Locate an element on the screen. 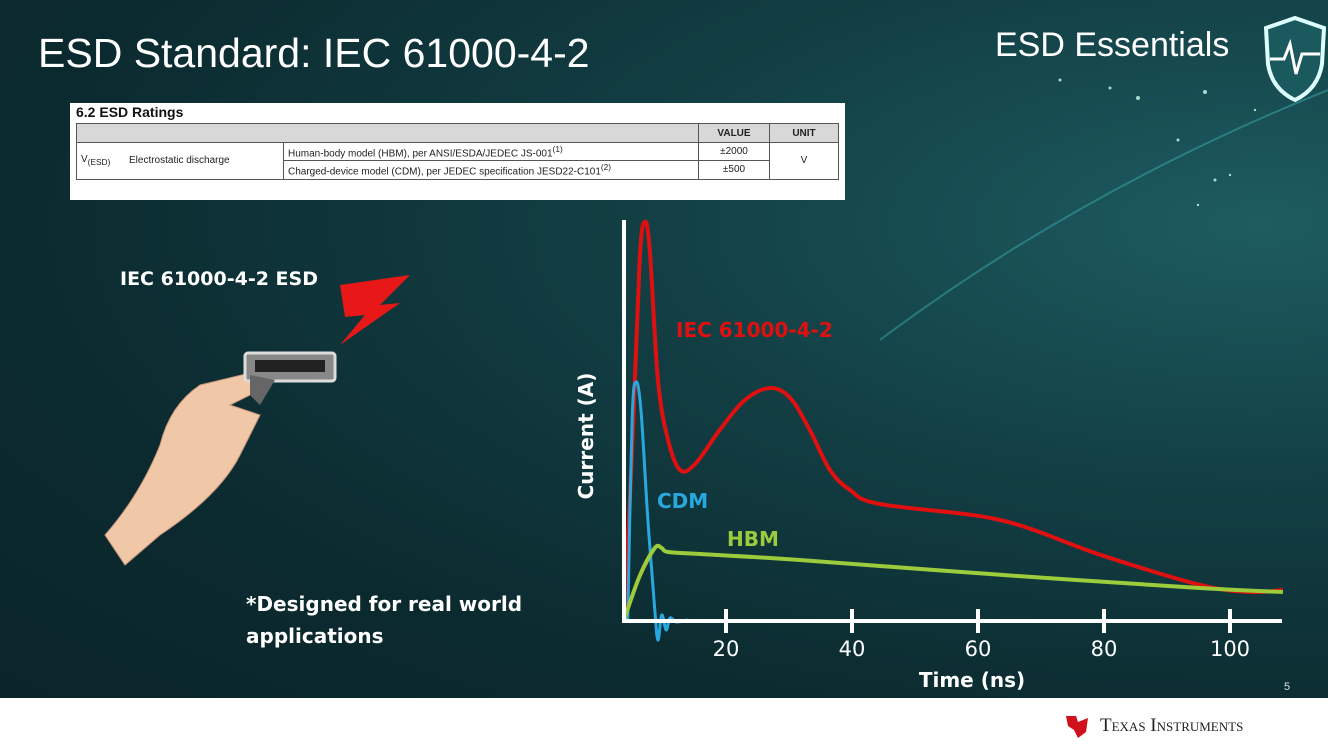 The width and height of the screenshot is (1328, 746). series-label-hbm: HBM is located at coordinates (753, 539).